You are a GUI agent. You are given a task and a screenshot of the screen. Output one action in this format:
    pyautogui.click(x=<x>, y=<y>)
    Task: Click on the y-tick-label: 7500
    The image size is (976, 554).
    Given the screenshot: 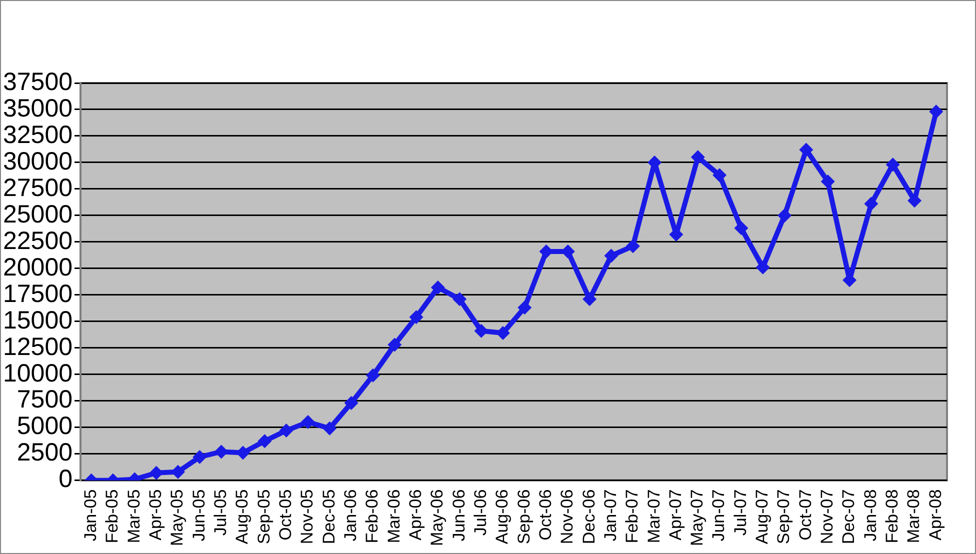 What is the action you would take?
    pyautogui.click(x=44, y=400)
    